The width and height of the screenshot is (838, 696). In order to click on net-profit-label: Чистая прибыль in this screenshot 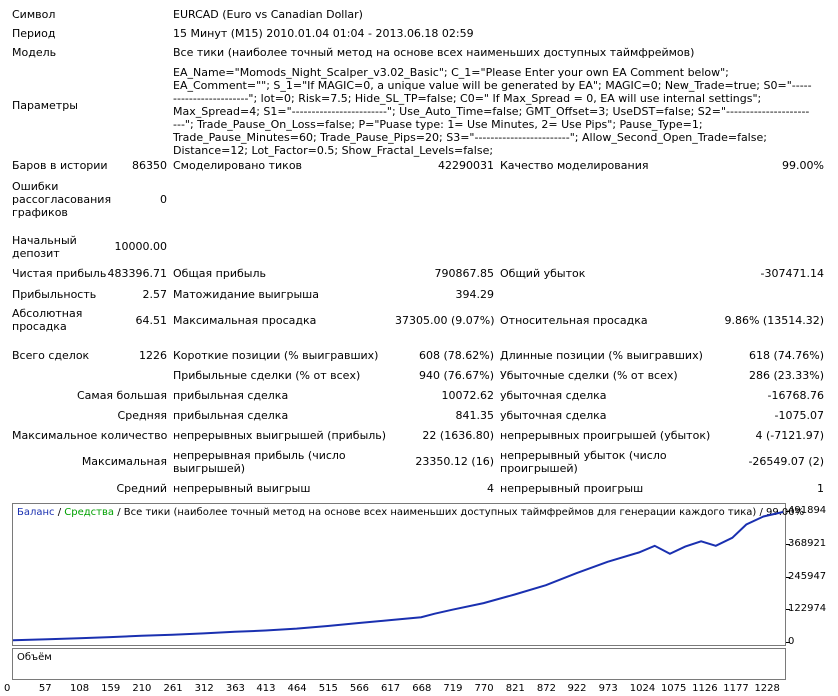, I will do `click(59, 273)`.